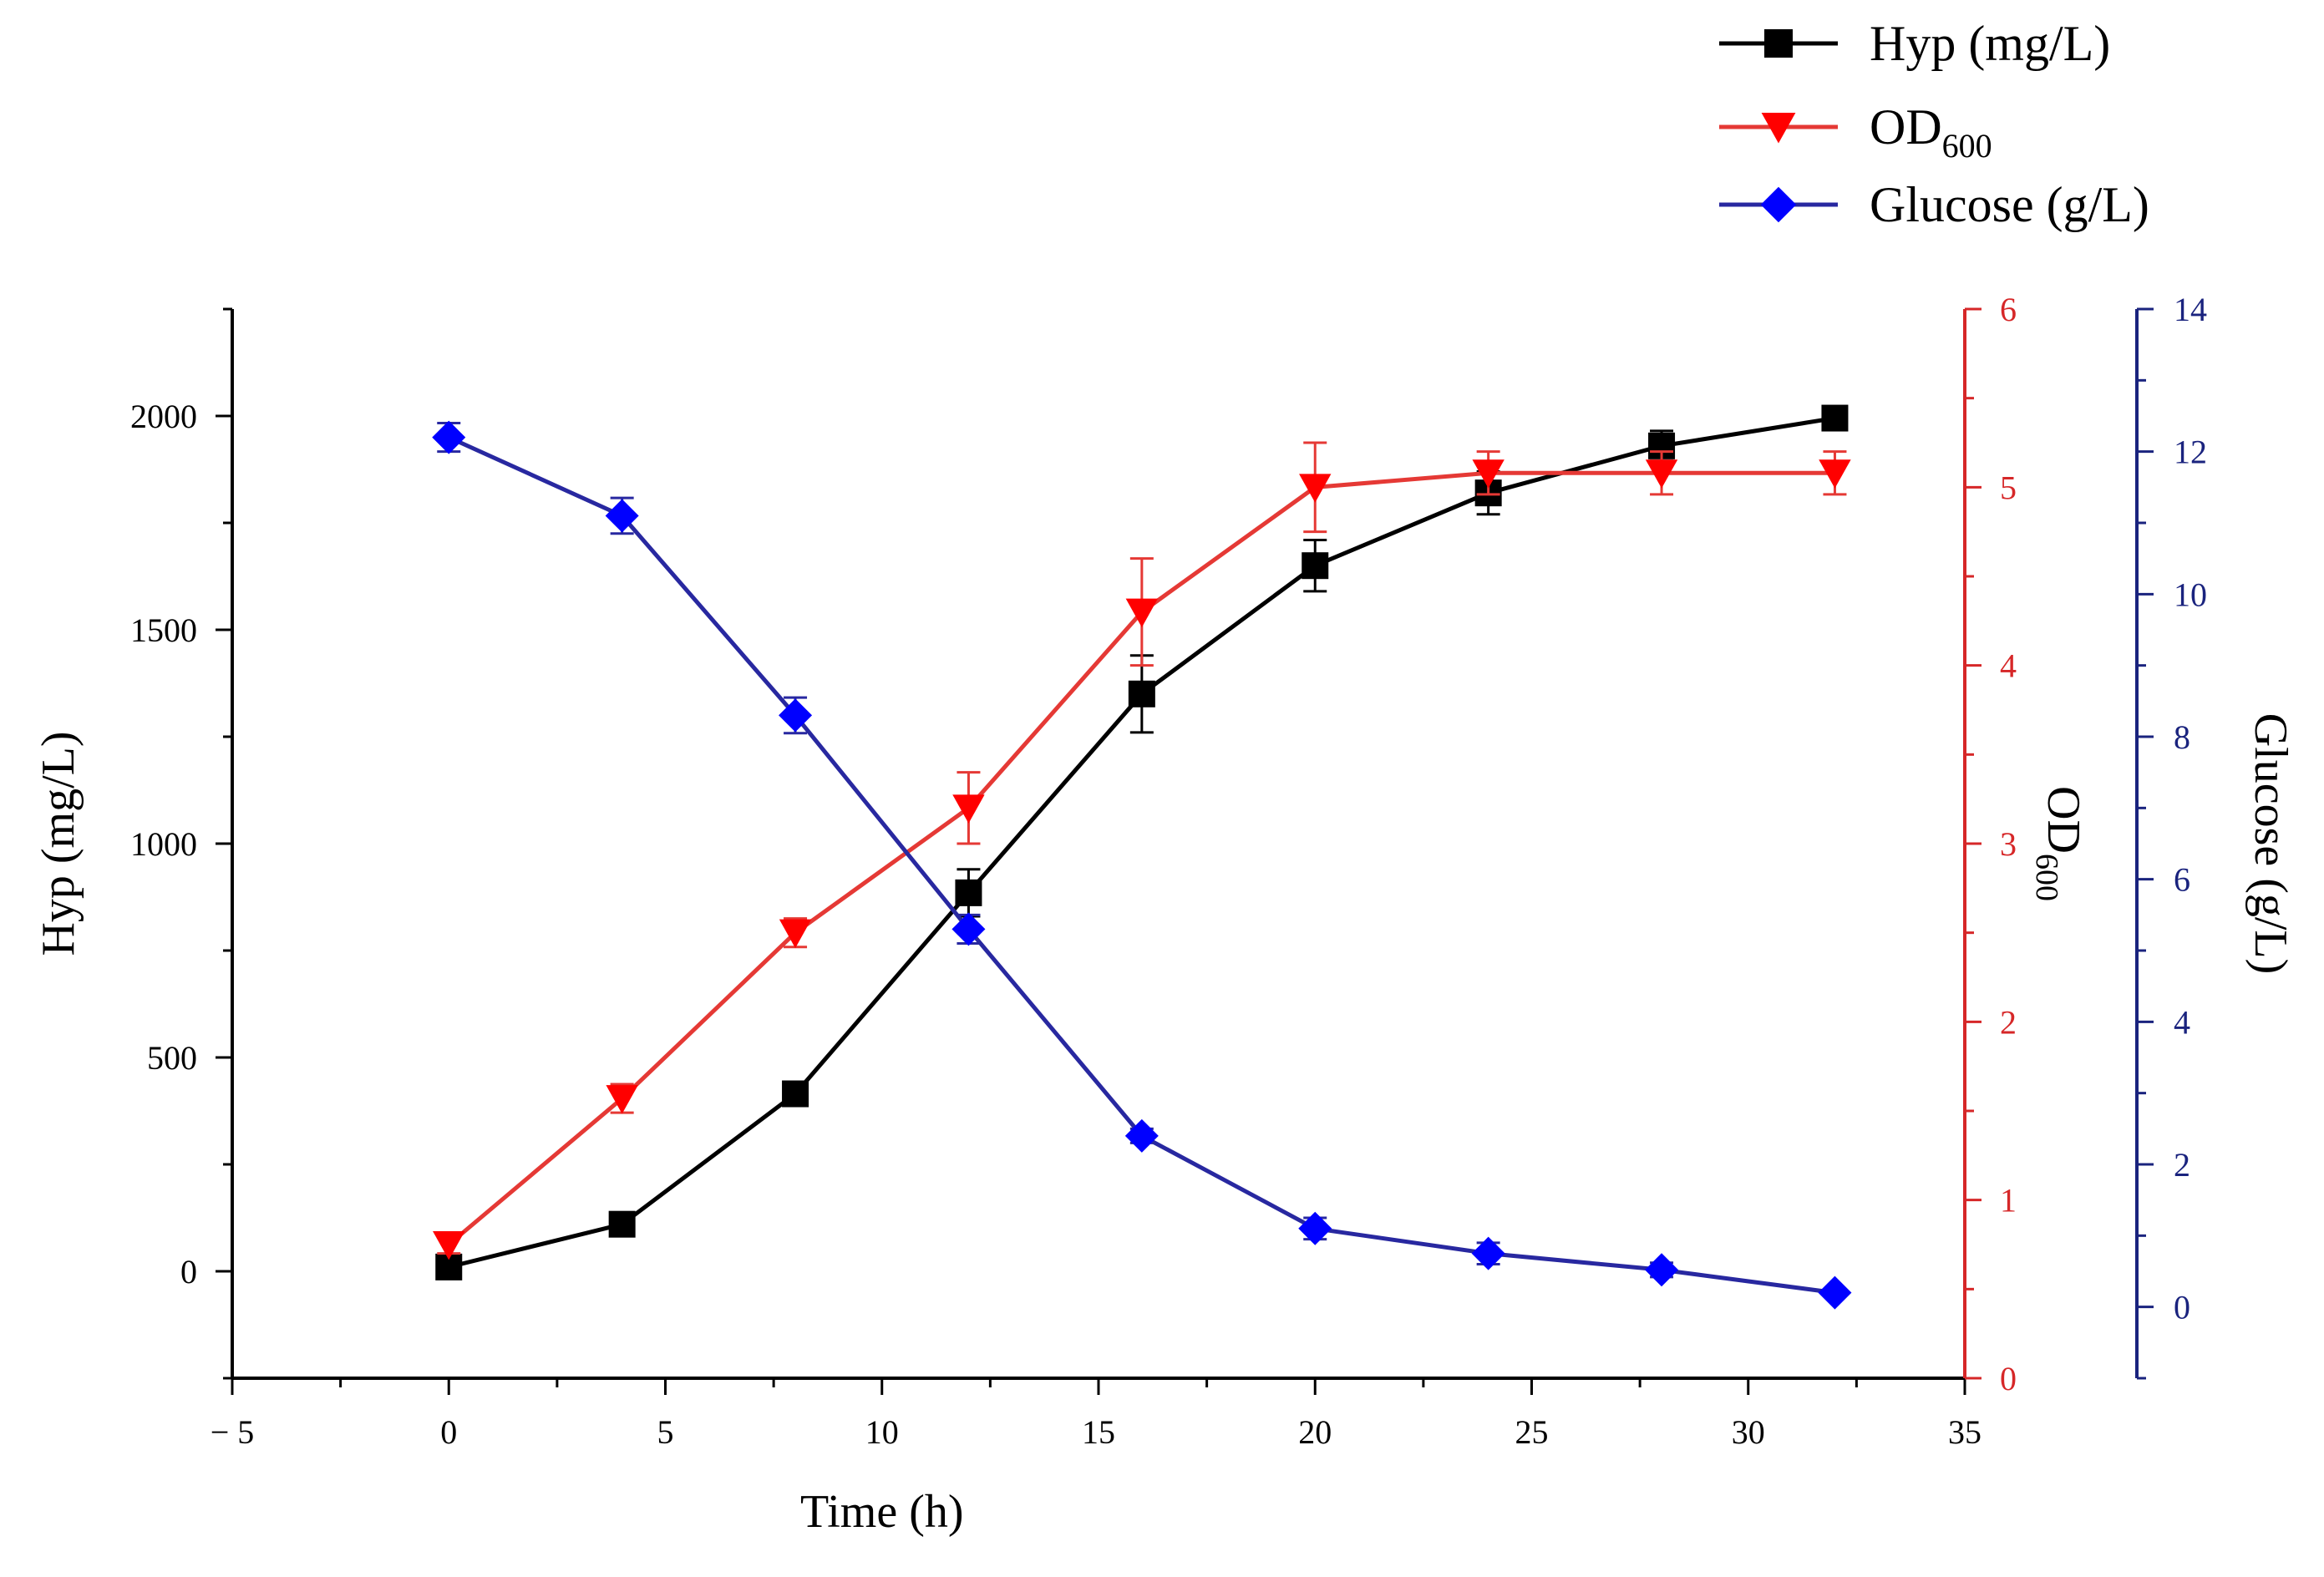  What do you see at coordinates (448, 1432) in the screenshot?
I see `x-tick-label: 0` at bounding box center [448, 1432].